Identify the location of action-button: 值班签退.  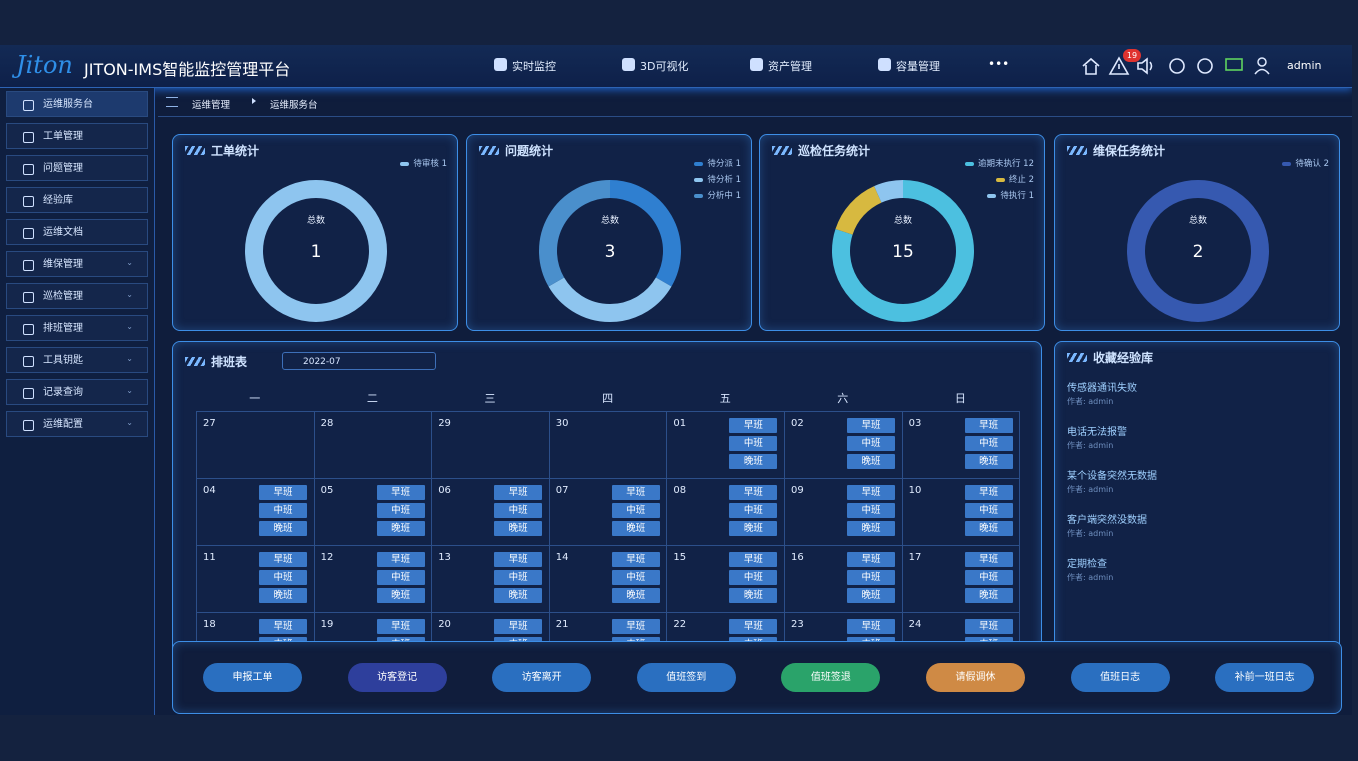
(831, 677).